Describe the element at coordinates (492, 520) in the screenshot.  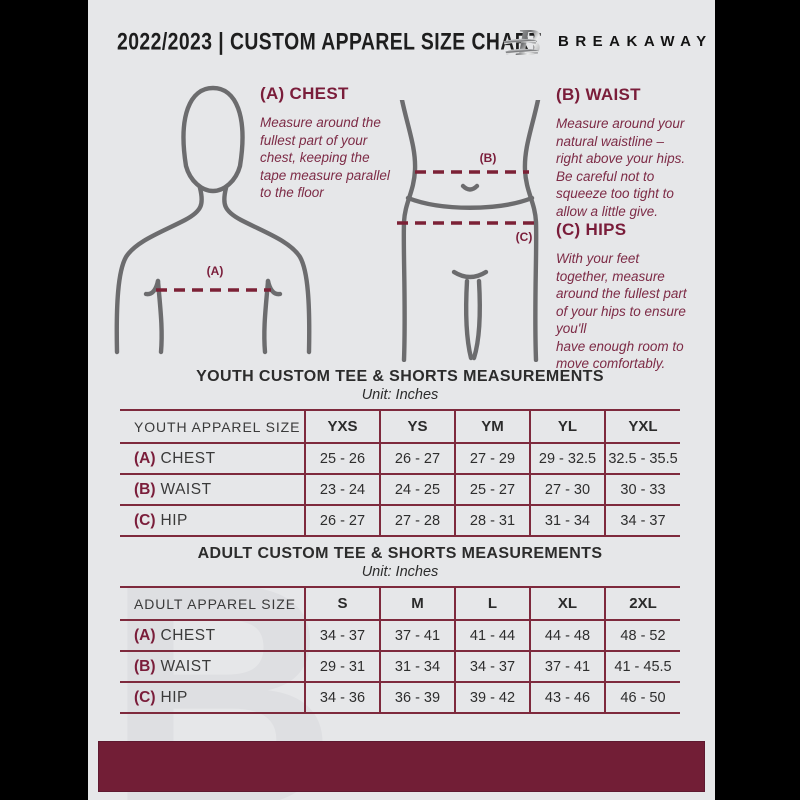
I see `measurement-cell: 28 - 31` at that location.